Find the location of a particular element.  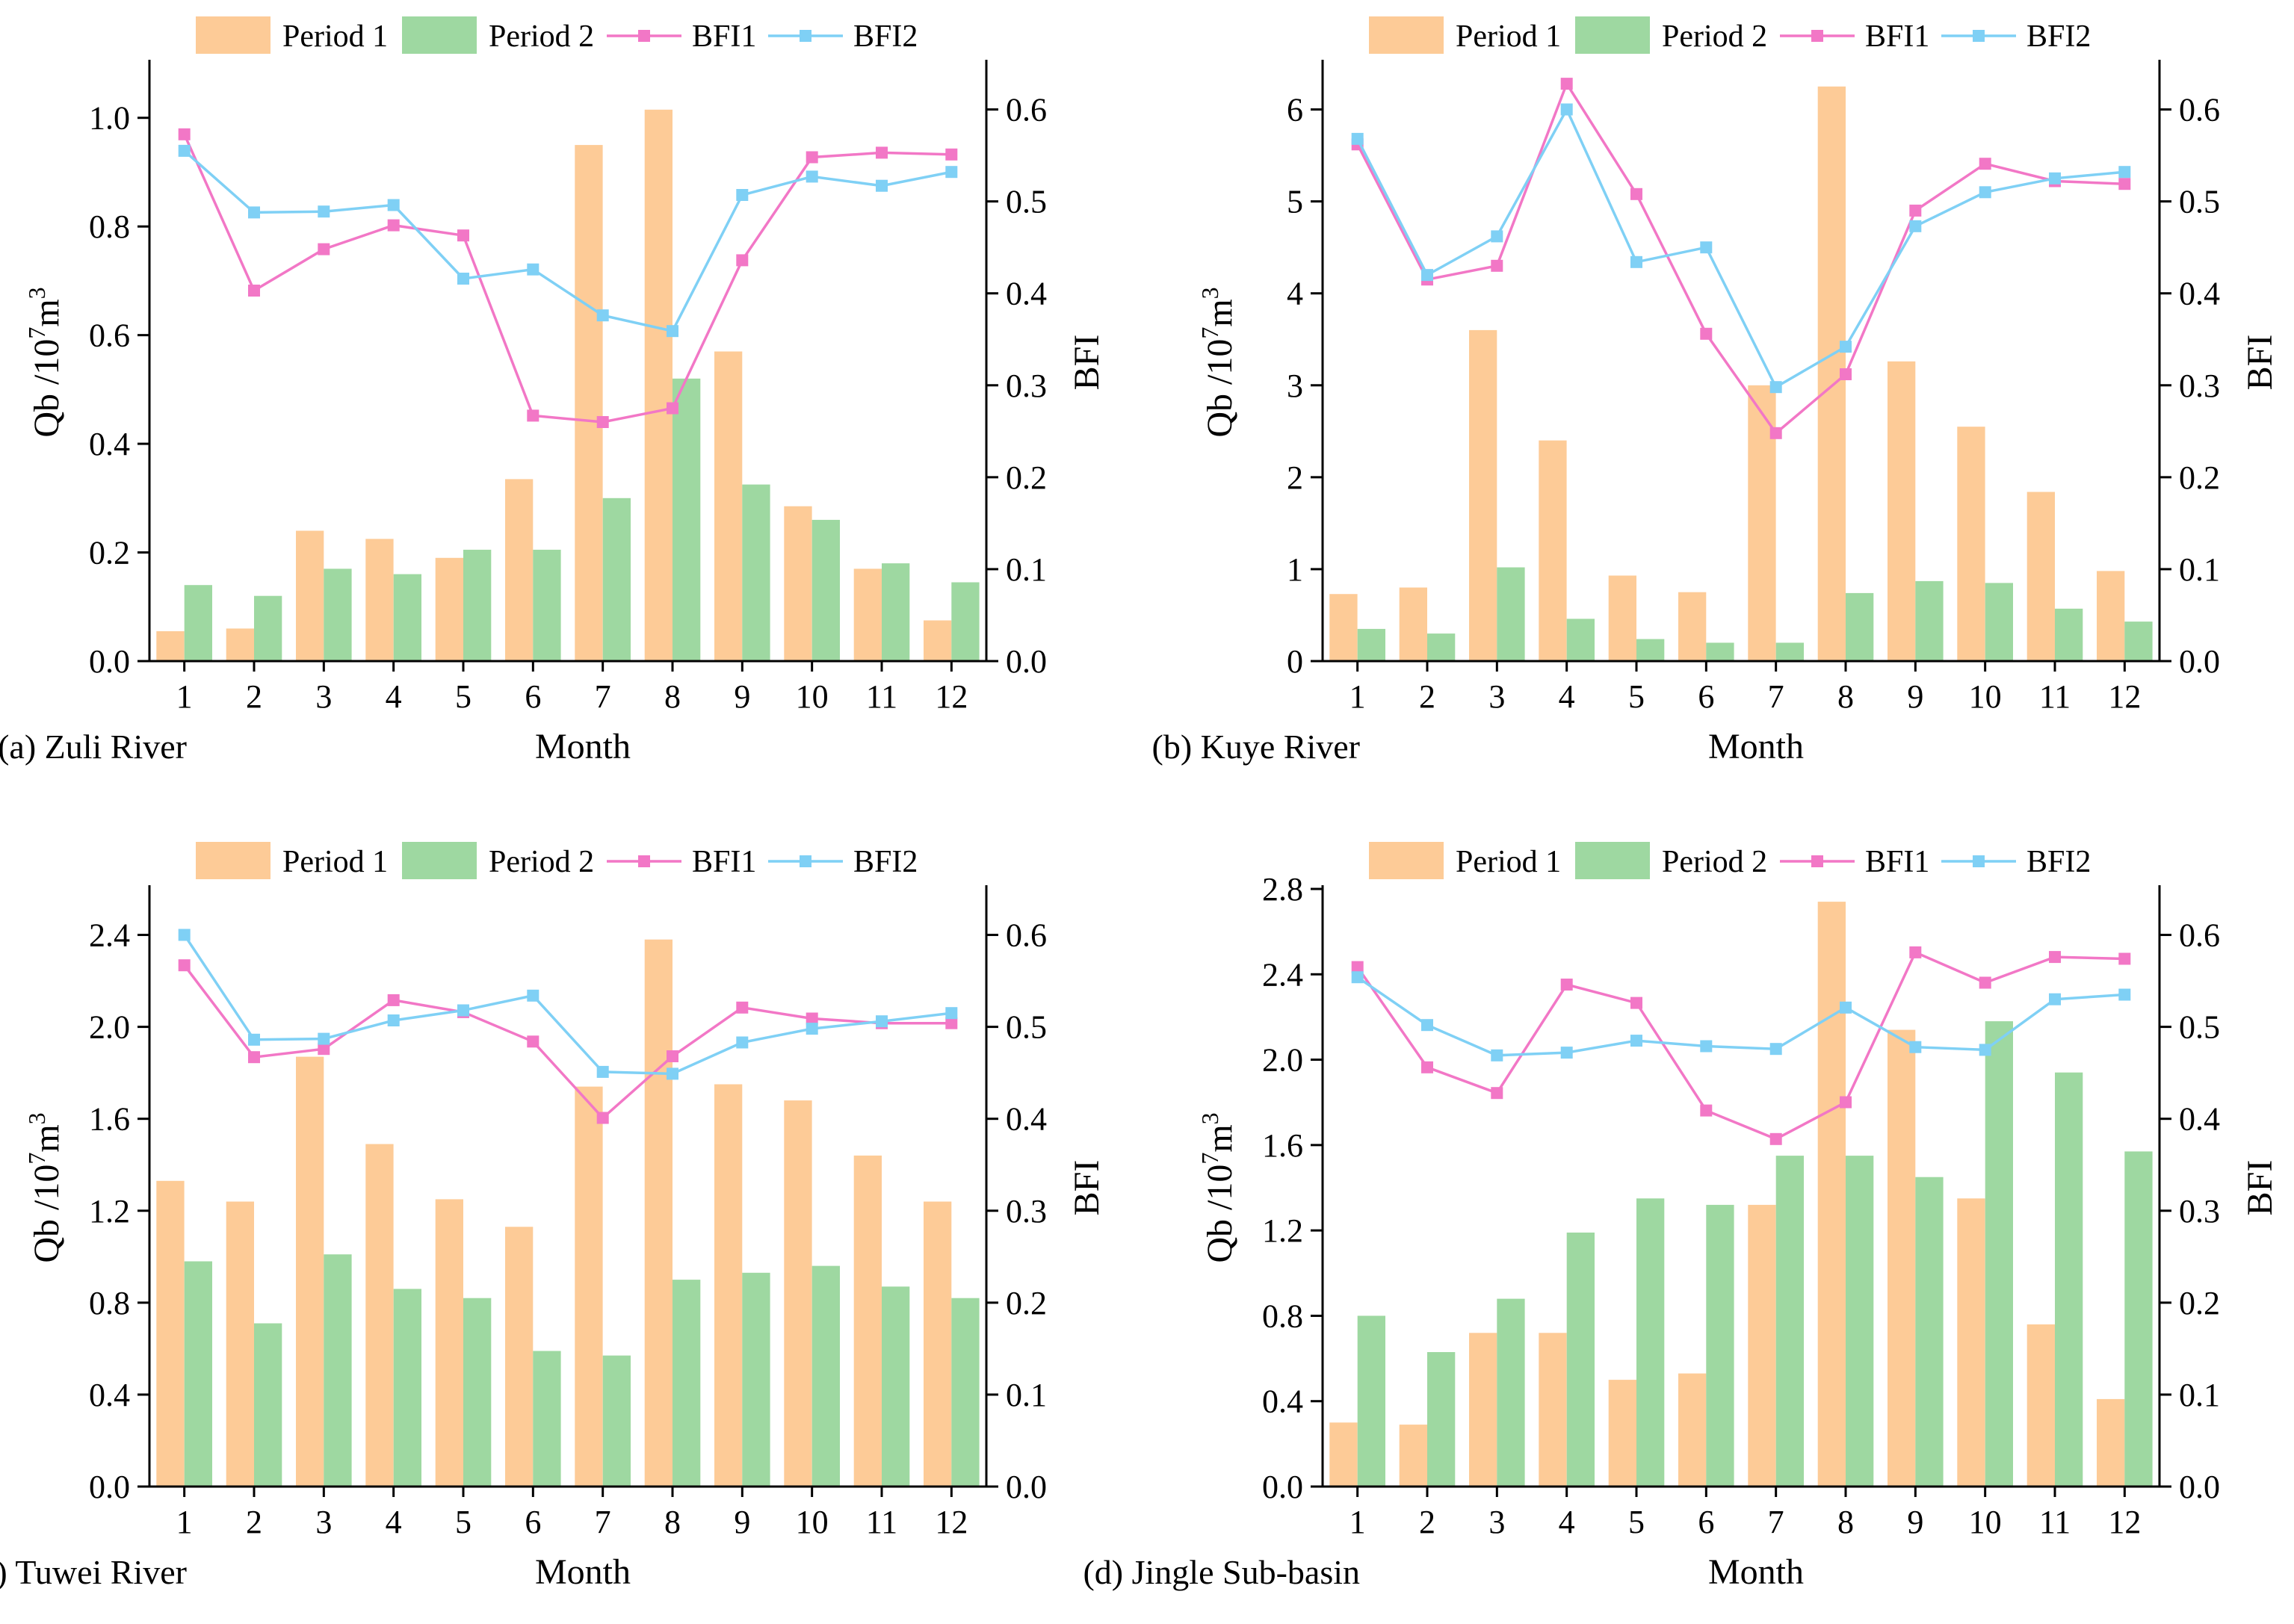

x-tick-label: 9 is located at coordinates (1915, 1522).